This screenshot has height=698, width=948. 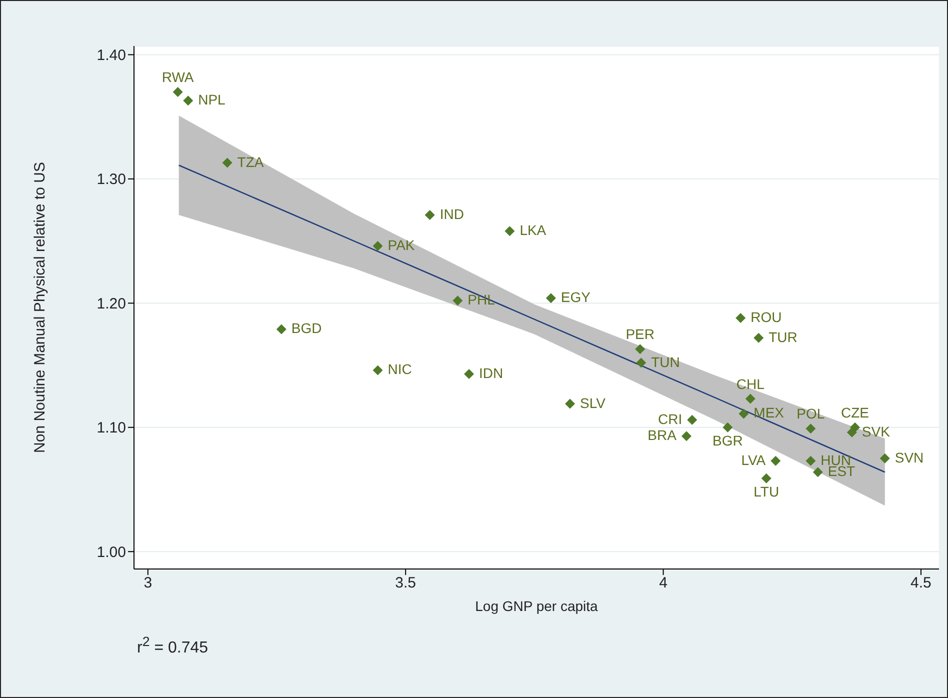 What do you see at coordinates (148, 583) in the screenshot?
I see `x-tick-label: 3` at bounding box center [148, 583].